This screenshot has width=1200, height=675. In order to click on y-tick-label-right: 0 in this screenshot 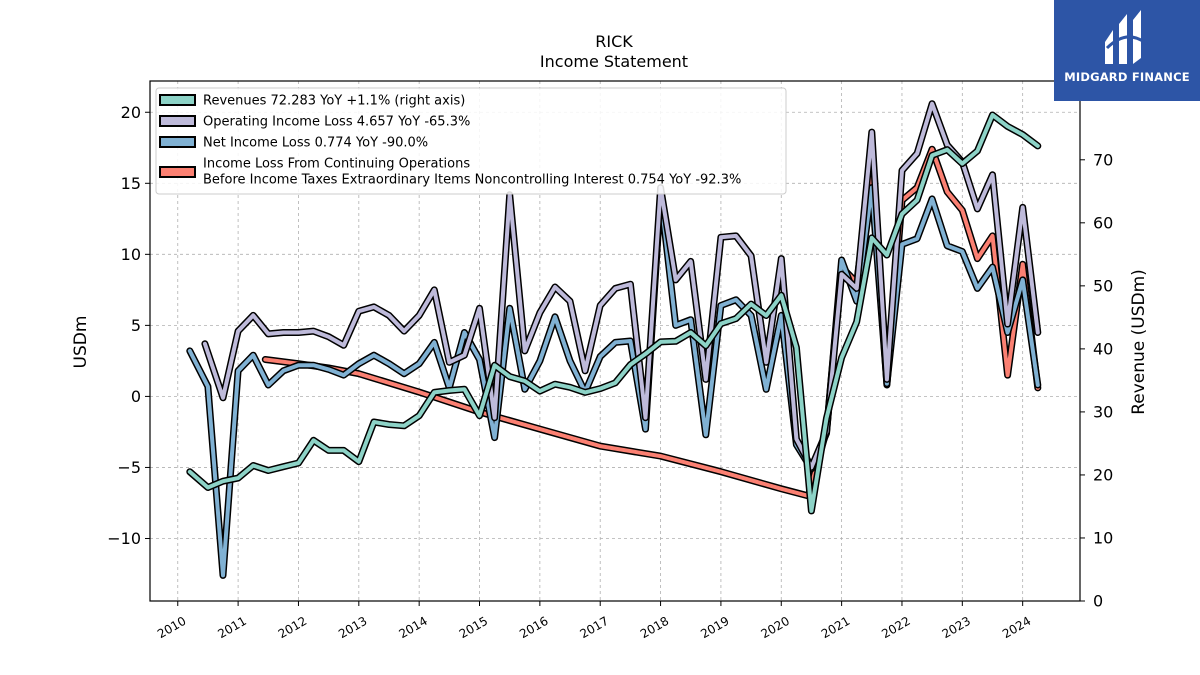, I will do `click(1098, 601)`.